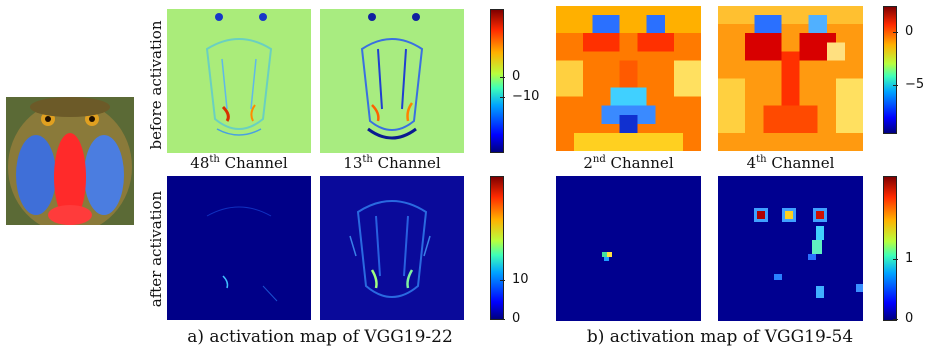  I want to click on map-vgg54-ch2-before, so click(628, 78).